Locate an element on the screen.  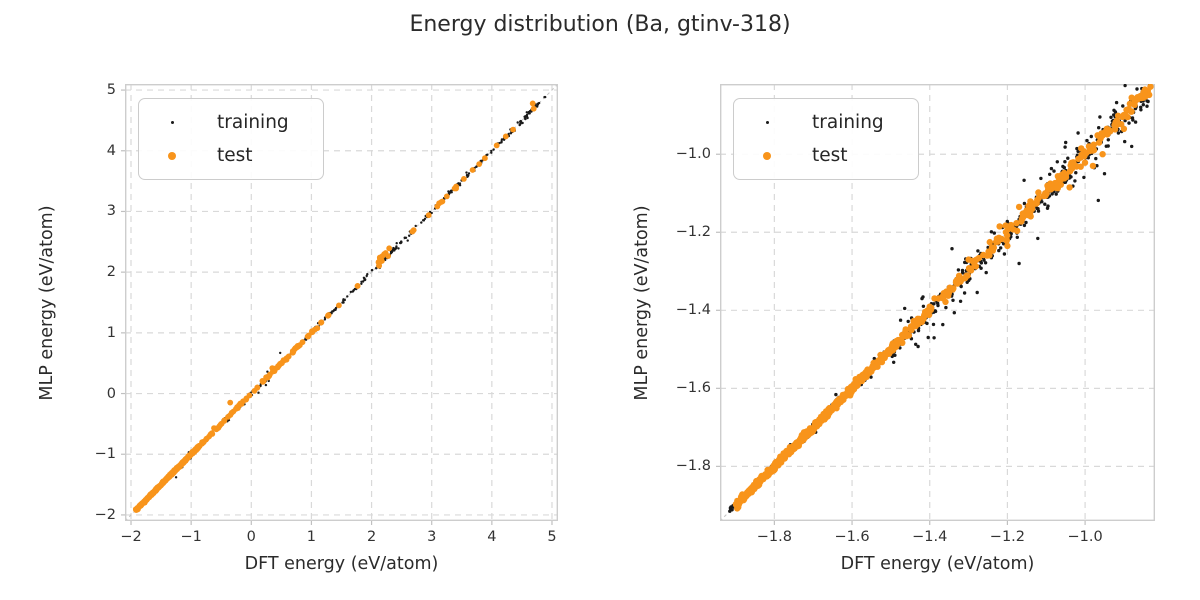
y-tick-label: 2 is located at coordinates (111, 272).